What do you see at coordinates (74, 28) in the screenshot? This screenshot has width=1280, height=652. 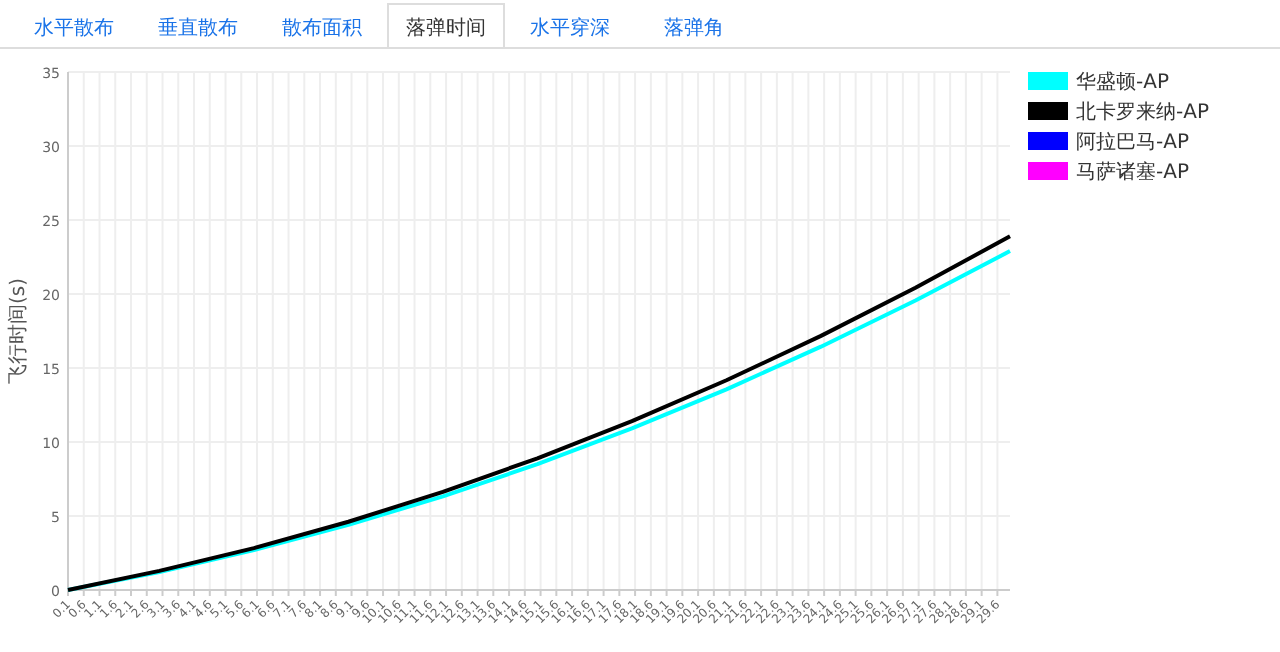 I see `text: 水平散布` at bounding box center [74, 28].